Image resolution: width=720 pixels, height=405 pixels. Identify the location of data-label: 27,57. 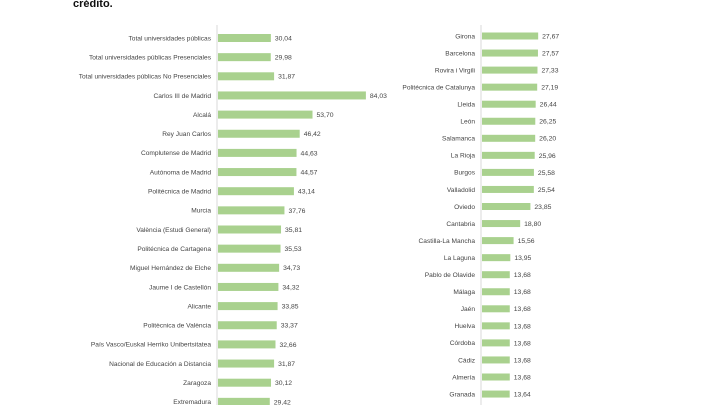
(550, 53).